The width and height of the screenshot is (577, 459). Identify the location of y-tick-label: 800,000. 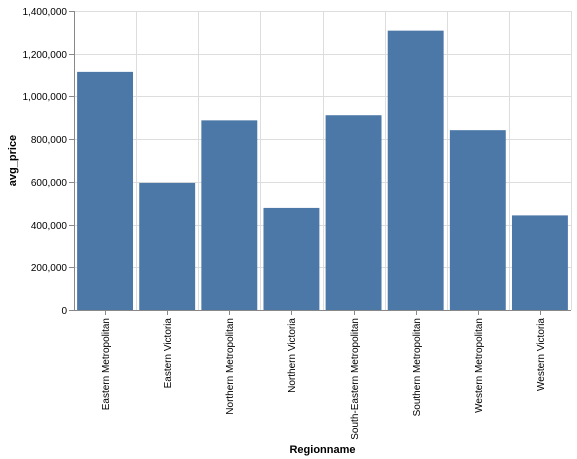
(49, 140).